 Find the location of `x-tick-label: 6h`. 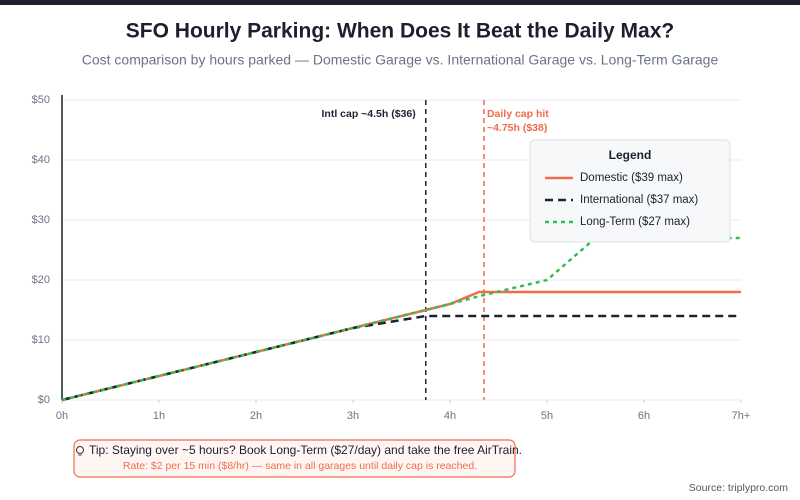

x-tick-label: 6h is located at coordinates (644, 416).